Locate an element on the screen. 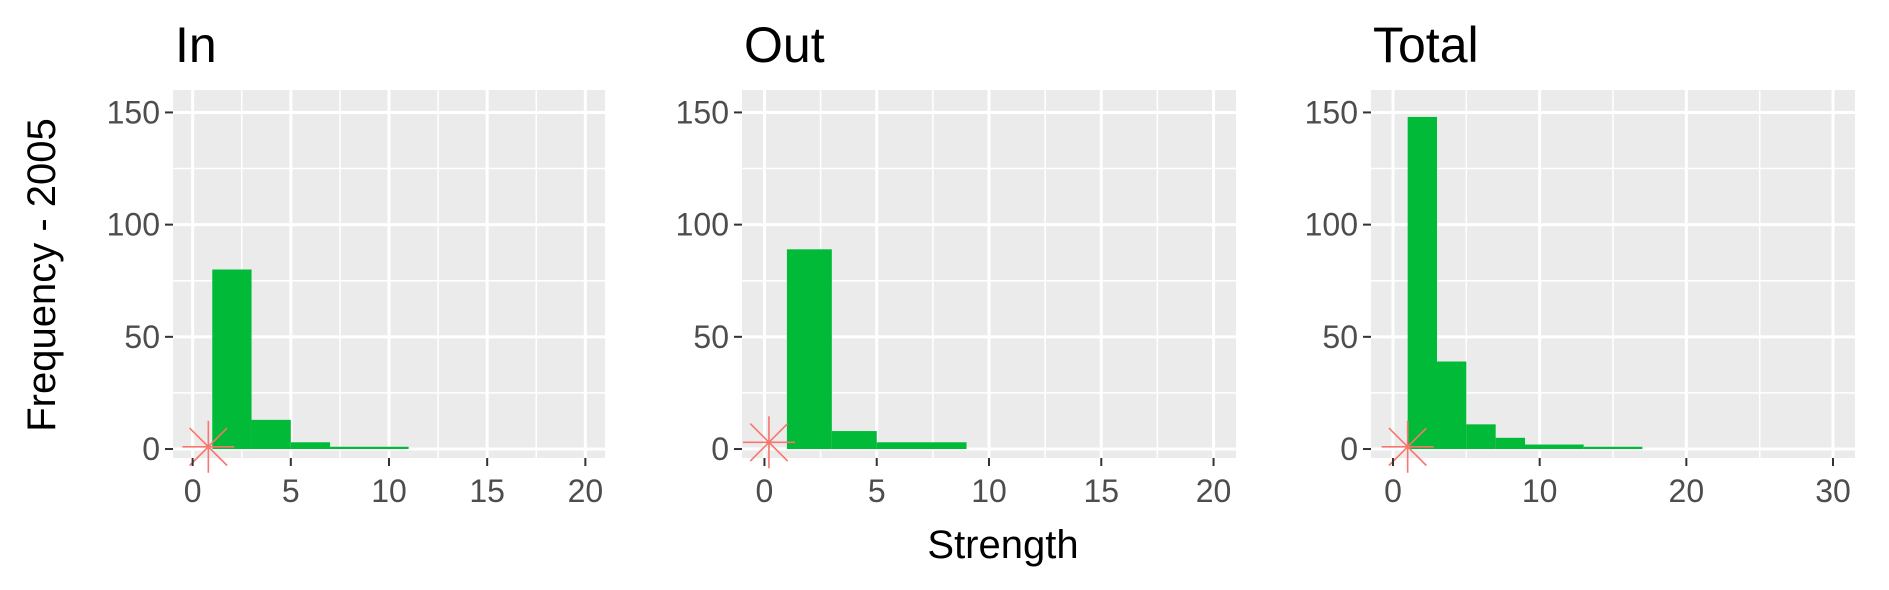  y-axis-label: Frequency - 2005 is located at coordinates (42, 275).